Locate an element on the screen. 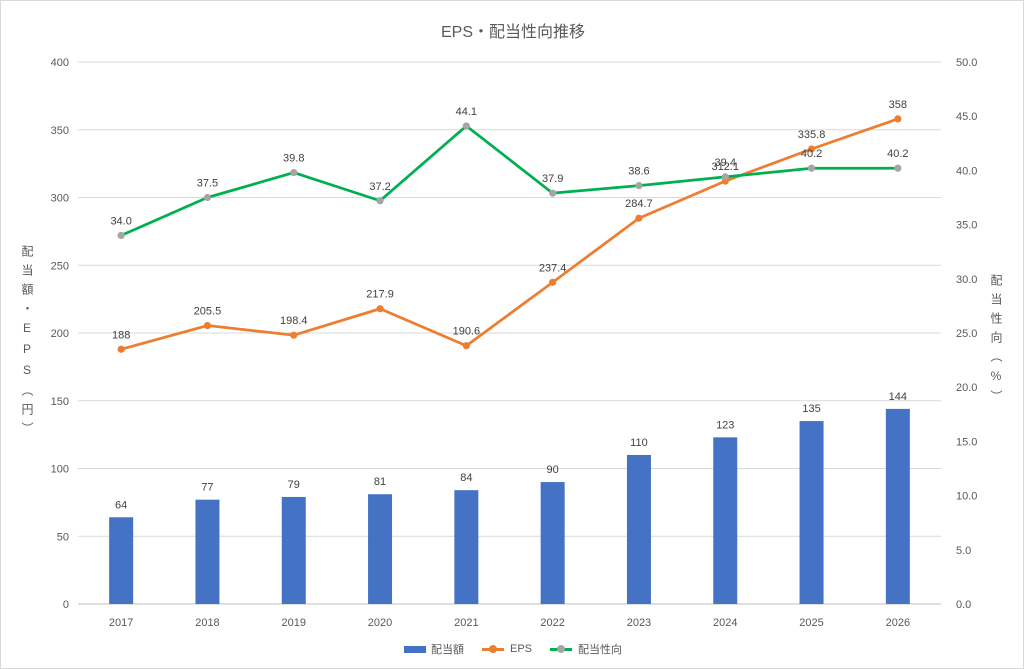 The image size is (1024, 669). legend-label: 配当額 is located at coordinates (447, 650).